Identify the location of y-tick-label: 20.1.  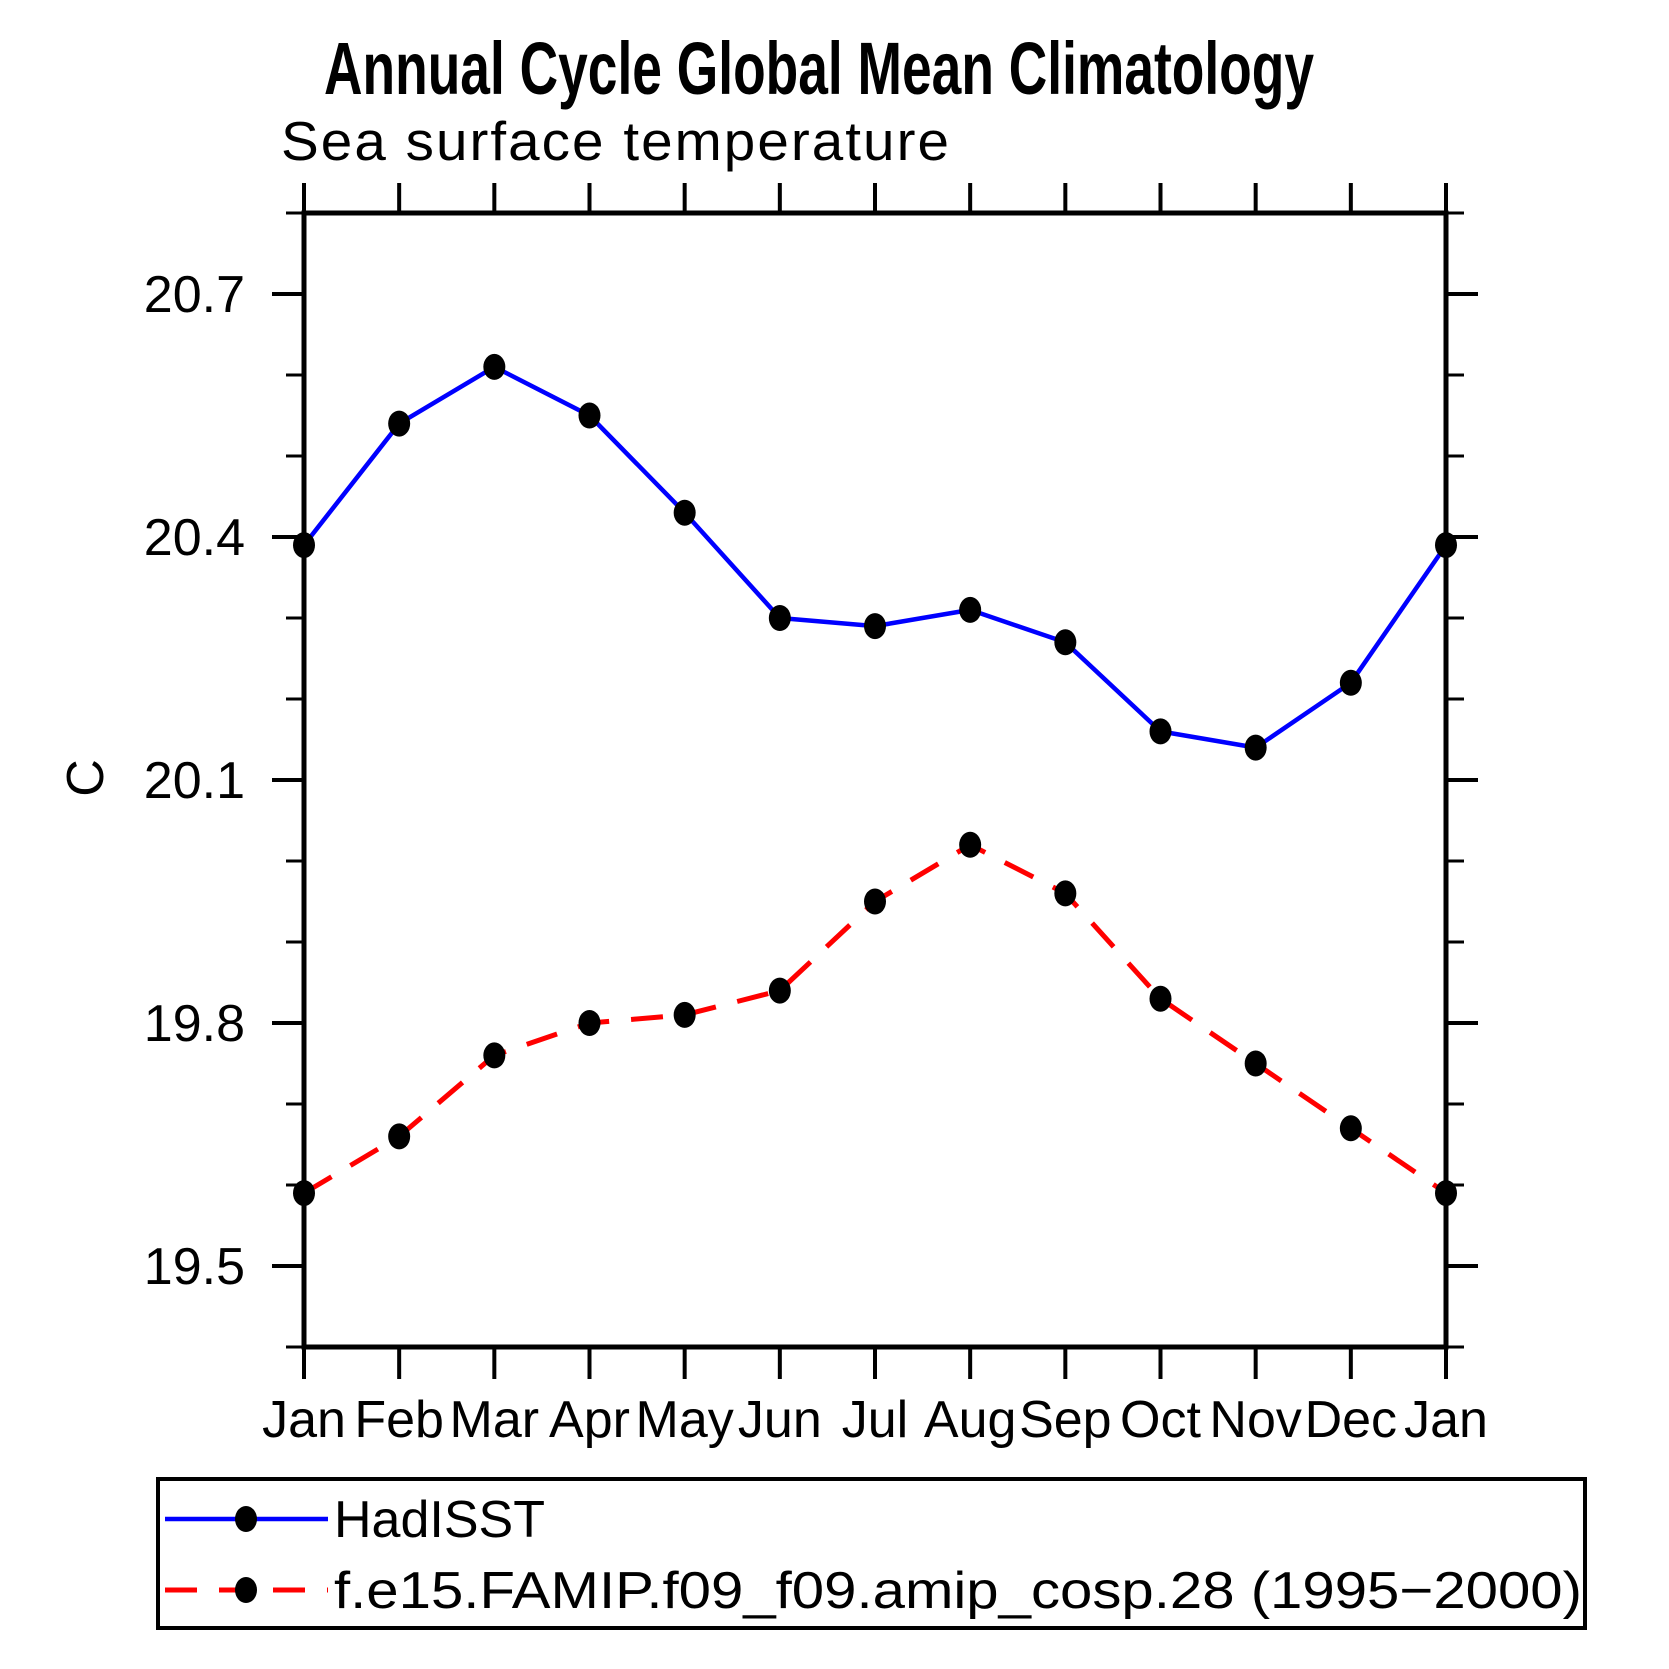
(194, 781).